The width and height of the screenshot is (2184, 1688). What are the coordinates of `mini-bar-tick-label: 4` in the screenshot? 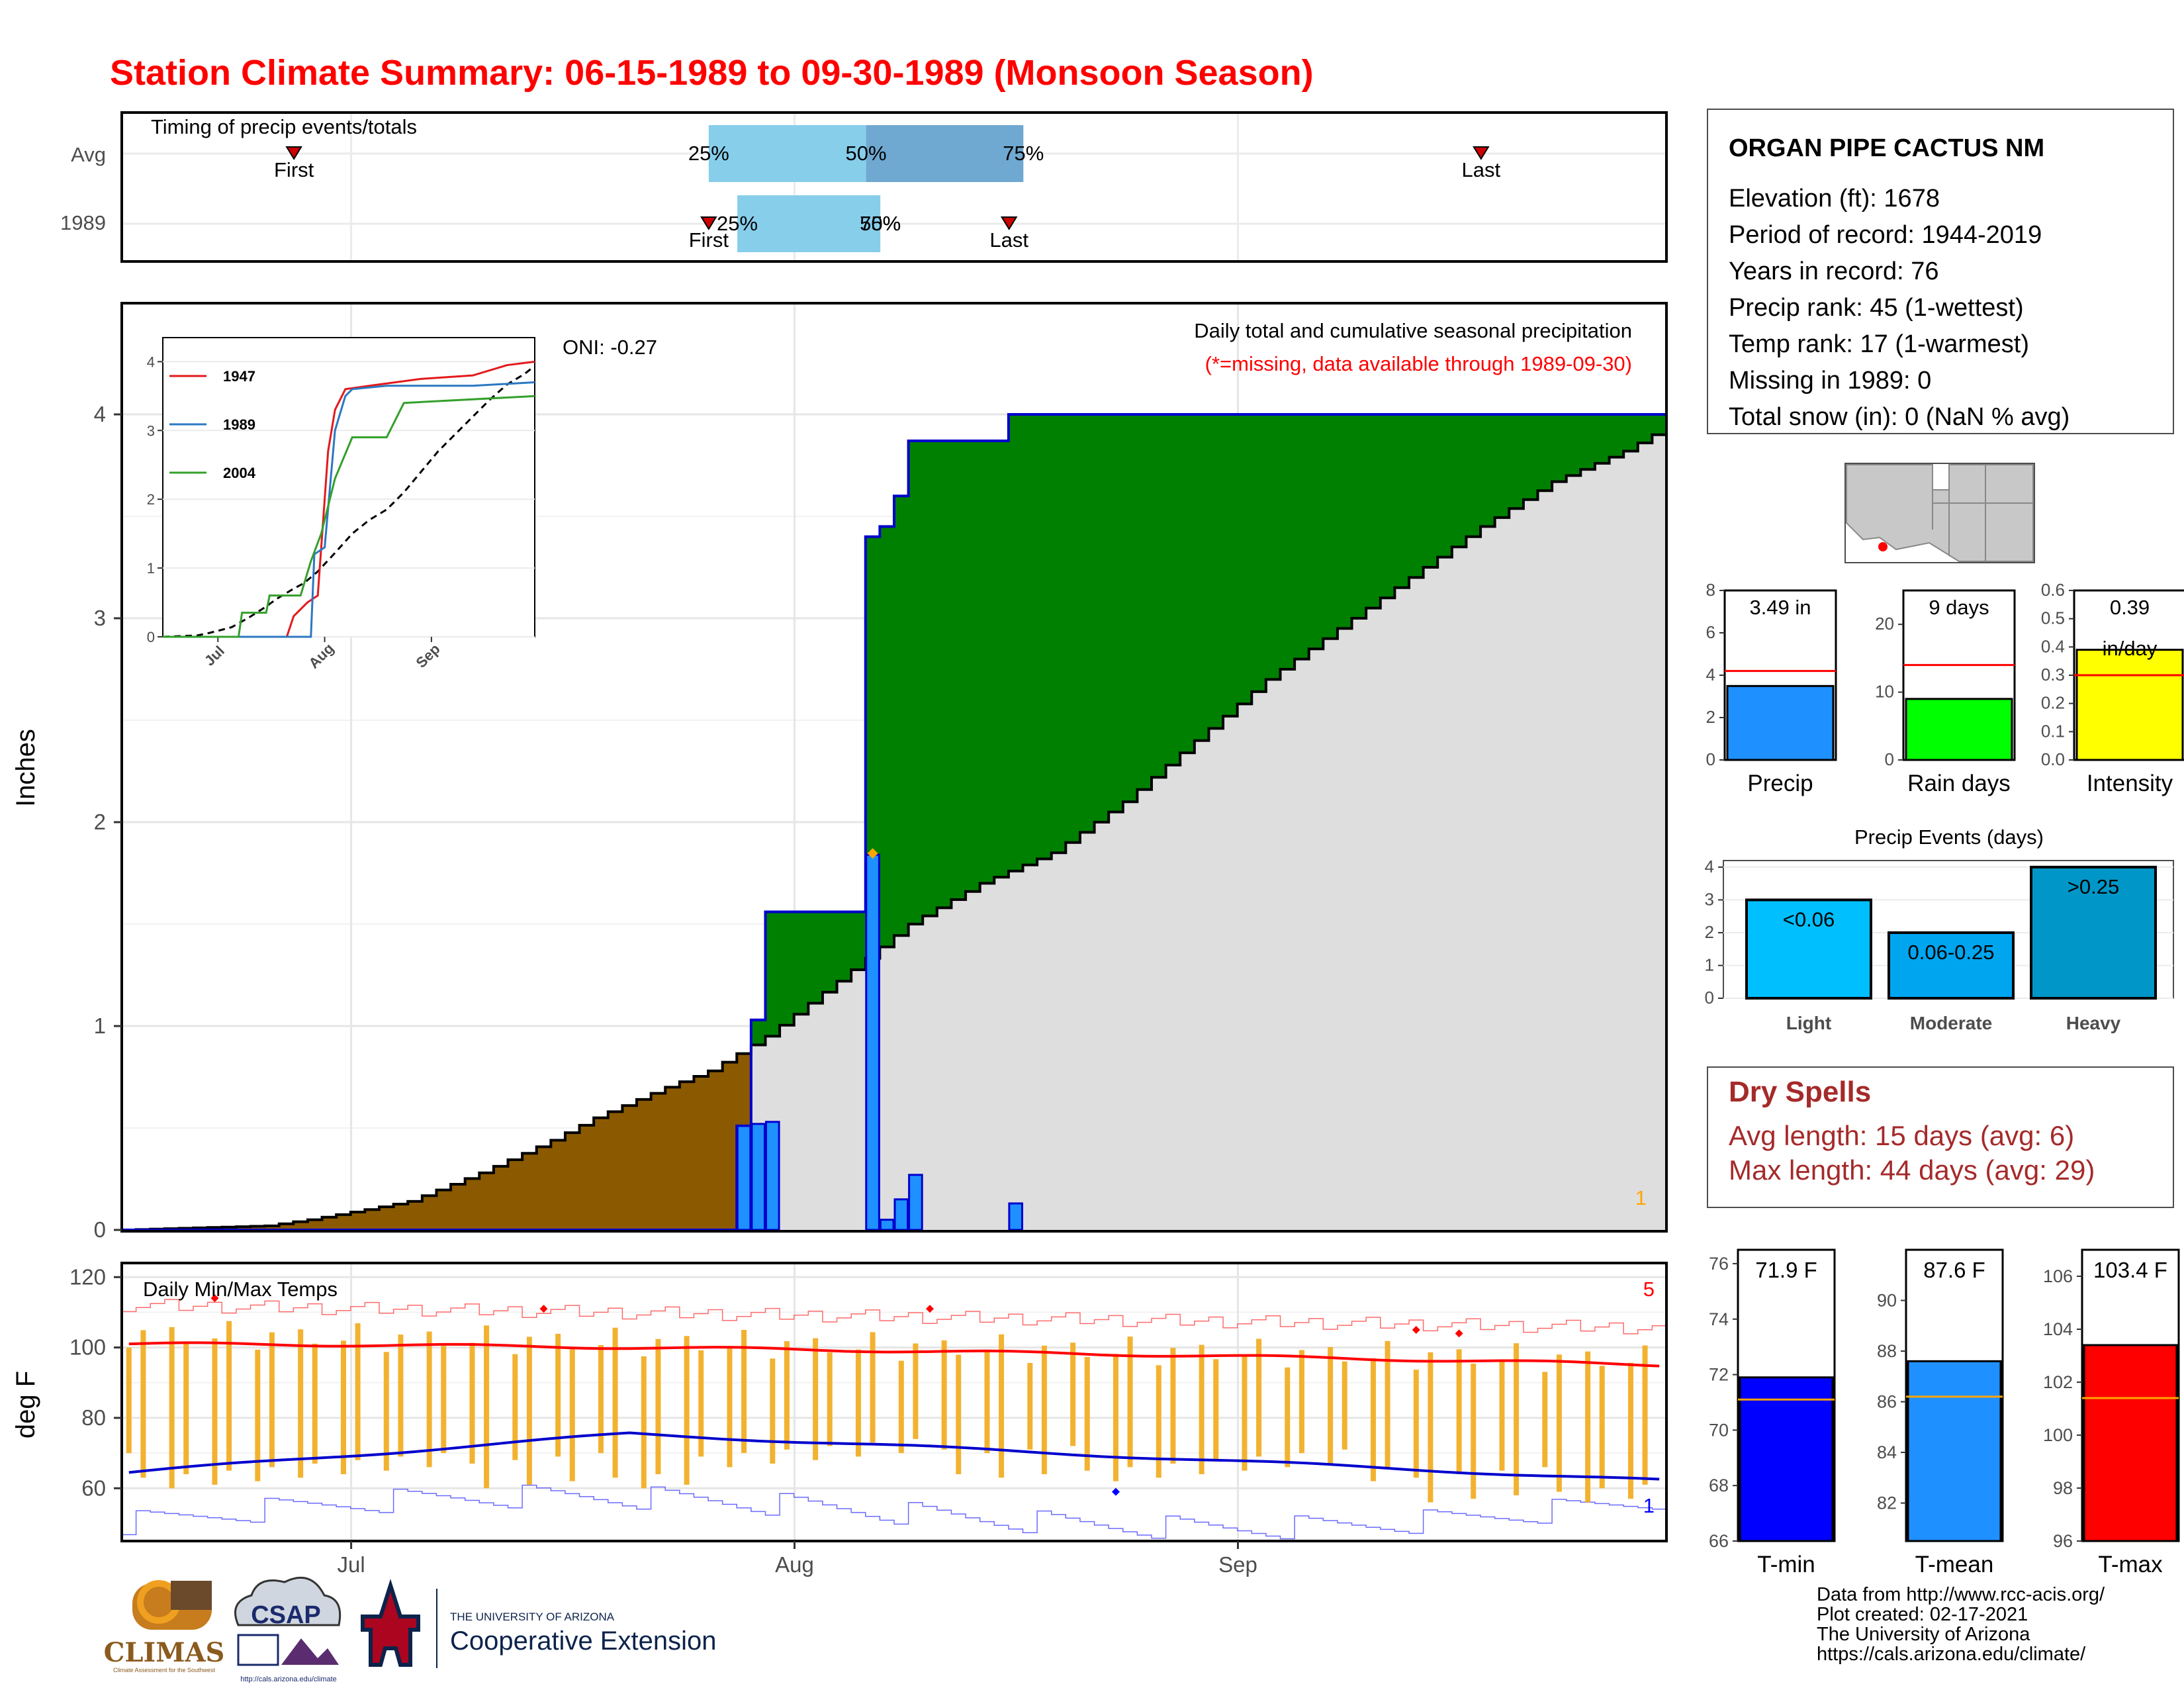 It's located at (1710, 674).